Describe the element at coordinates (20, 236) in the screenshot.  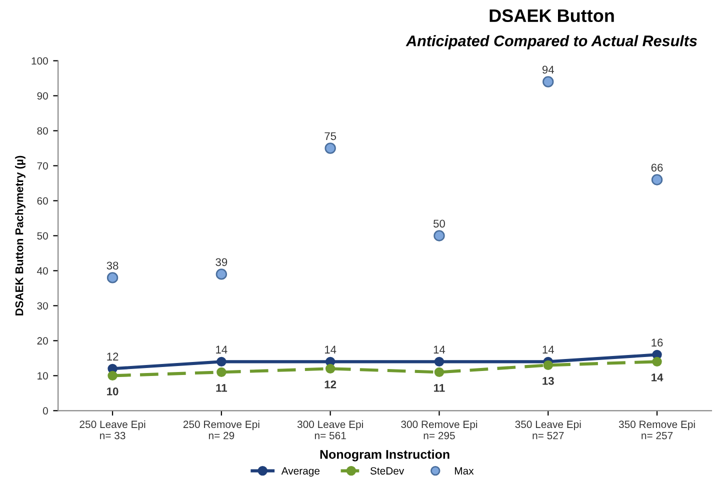
I see `y-axis-title: DSAEK Button Pachymetry (µ)` at that location.